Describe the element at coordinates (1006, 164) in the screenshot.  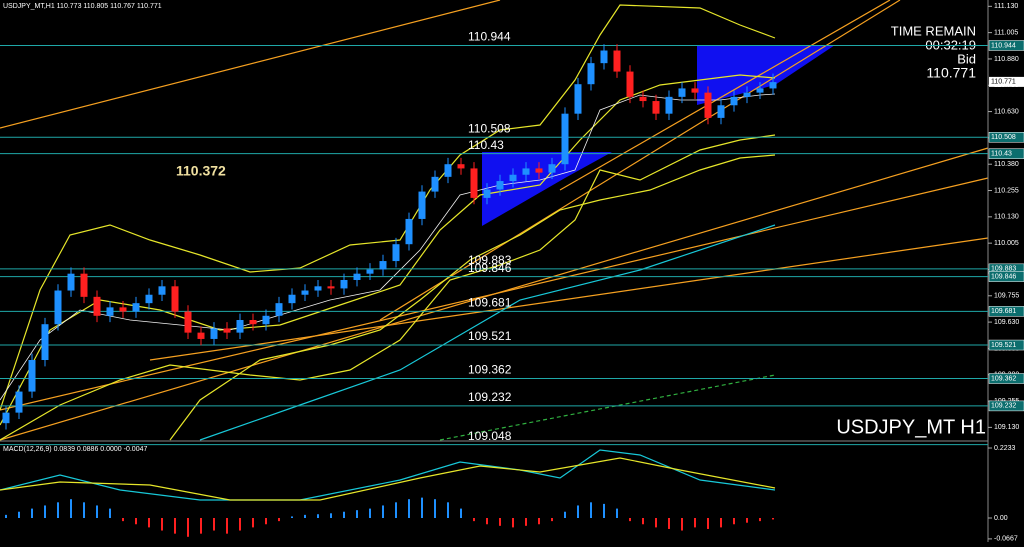
I see `y-tick-label: 110.380` at that location.